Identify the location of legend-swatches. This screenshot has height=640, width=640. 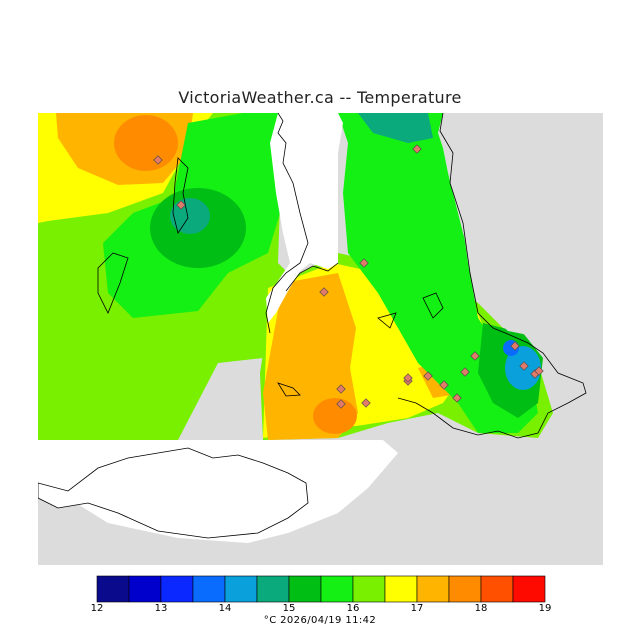
(321, 589).